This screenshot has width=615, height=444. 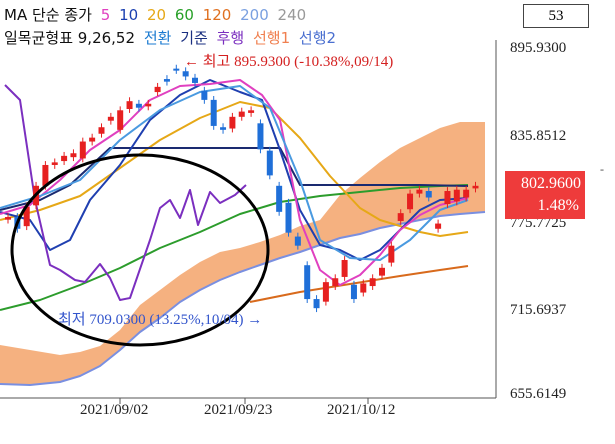 What do you see at coordinates (545, 195) in the screenshot?
I see `current-price-box: 802.9600 1.48%` at bounding box center [545, 195].